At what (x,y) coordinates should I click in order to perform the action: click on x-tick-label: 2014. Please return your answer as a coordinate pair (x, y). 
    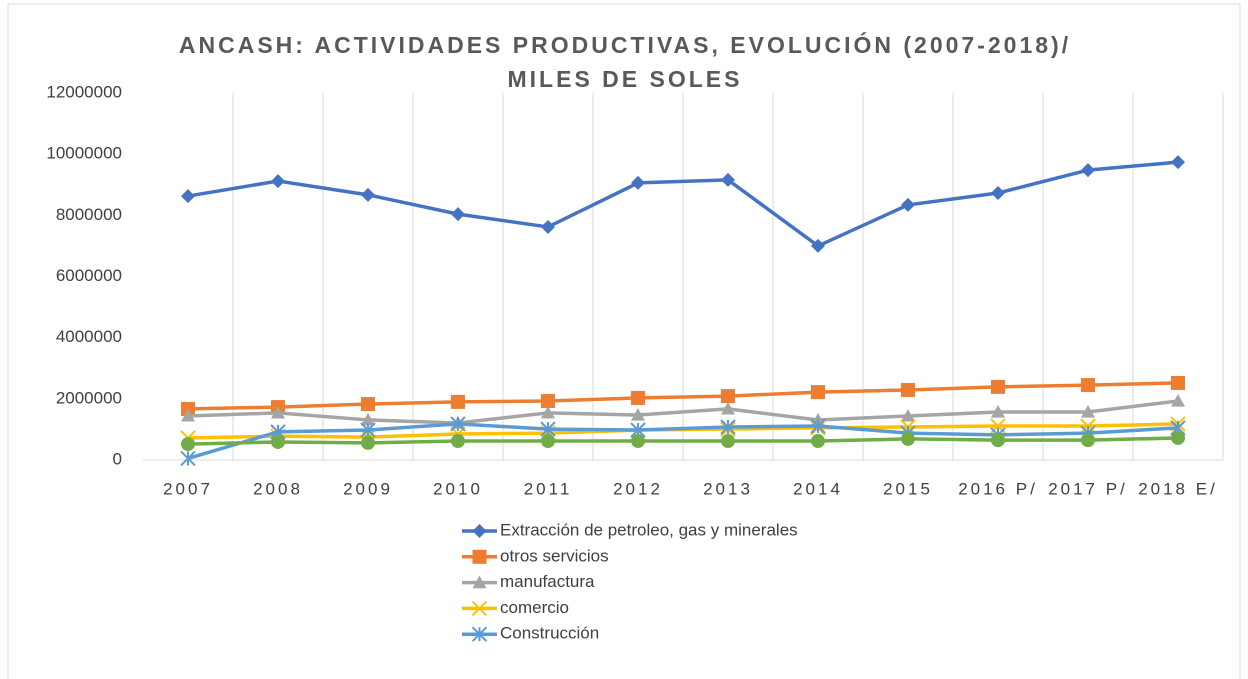
    Looking at the image, I should click on (818, 488).